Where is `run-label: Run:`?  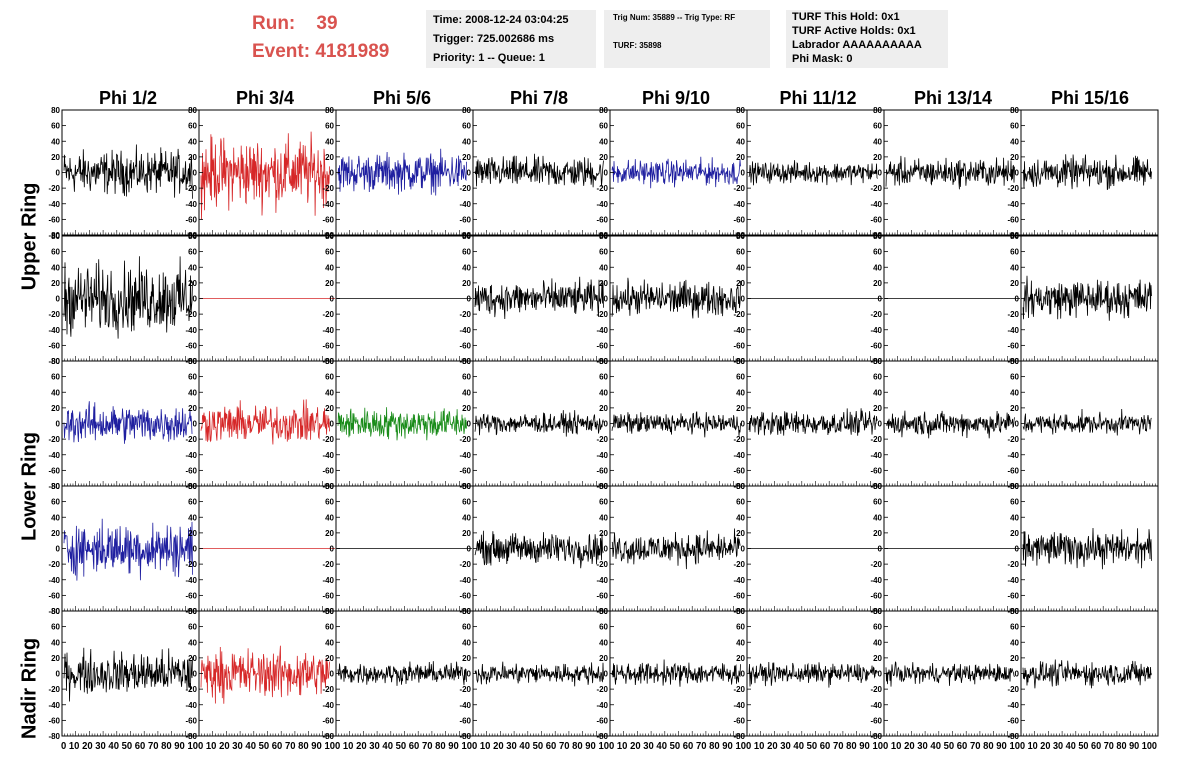
run-label: Run: is located at coordinates (274, 23).